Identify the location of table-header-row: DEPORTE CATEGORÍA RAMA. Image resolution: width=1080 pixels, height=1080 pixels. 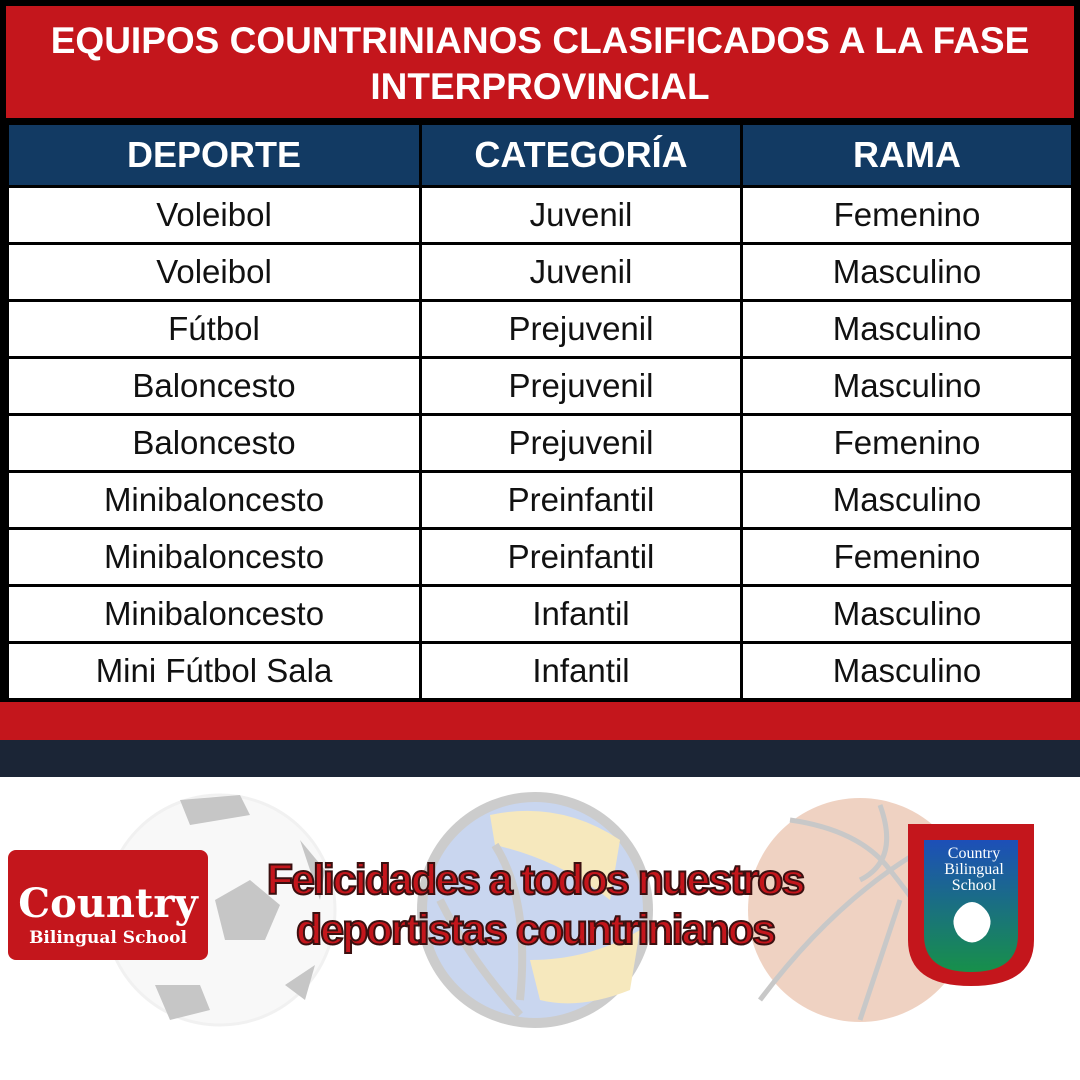
(540, 155).